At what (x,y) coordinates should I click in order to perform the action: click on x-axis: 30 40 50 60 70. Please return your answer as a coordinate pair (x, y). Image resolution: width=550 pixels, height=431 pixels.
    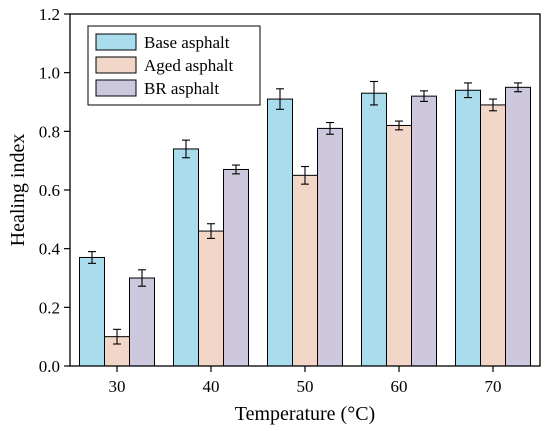
    Looking at the image, I should click on (305, 381).